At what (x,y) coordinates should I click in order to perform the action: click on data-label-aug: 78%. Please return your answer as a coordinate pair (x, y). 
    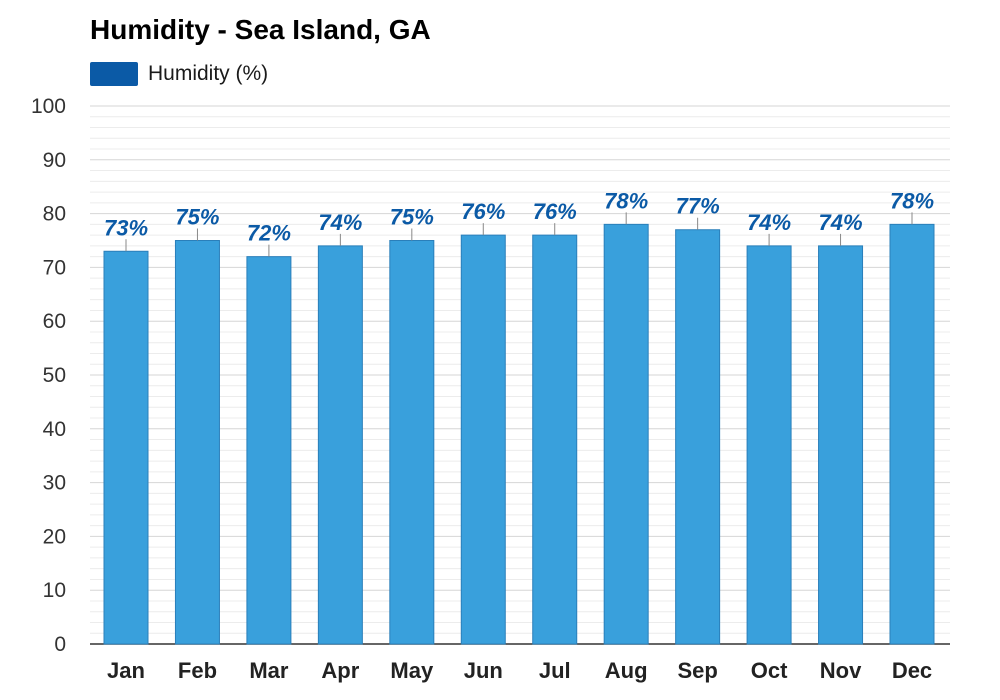
    Looking at the image, I should click on (626, 200).